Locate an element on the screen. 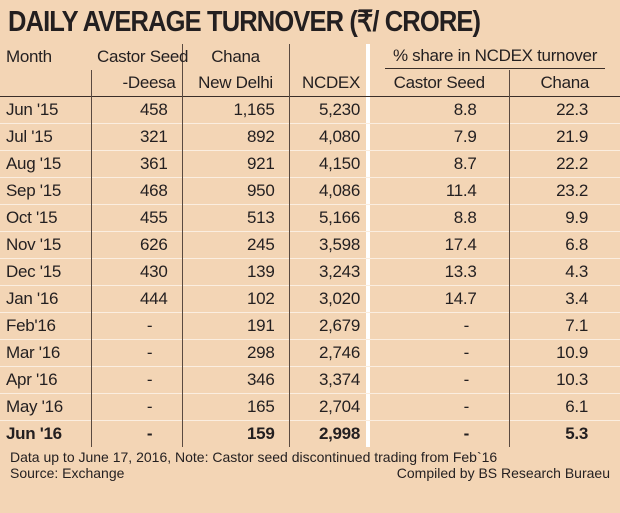 This screenshot has width=620, height=513. cell-chana-newdelhi: 1,165 is located at coordinates (235, 110).